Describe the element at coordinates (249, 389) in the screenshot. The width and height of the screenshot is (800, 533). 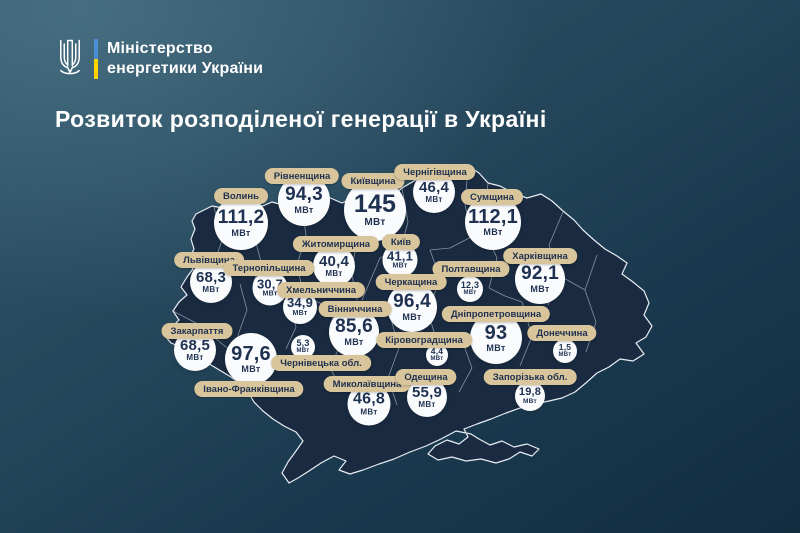
I see `region-name-pill: Івано-Франківщина` at that location.